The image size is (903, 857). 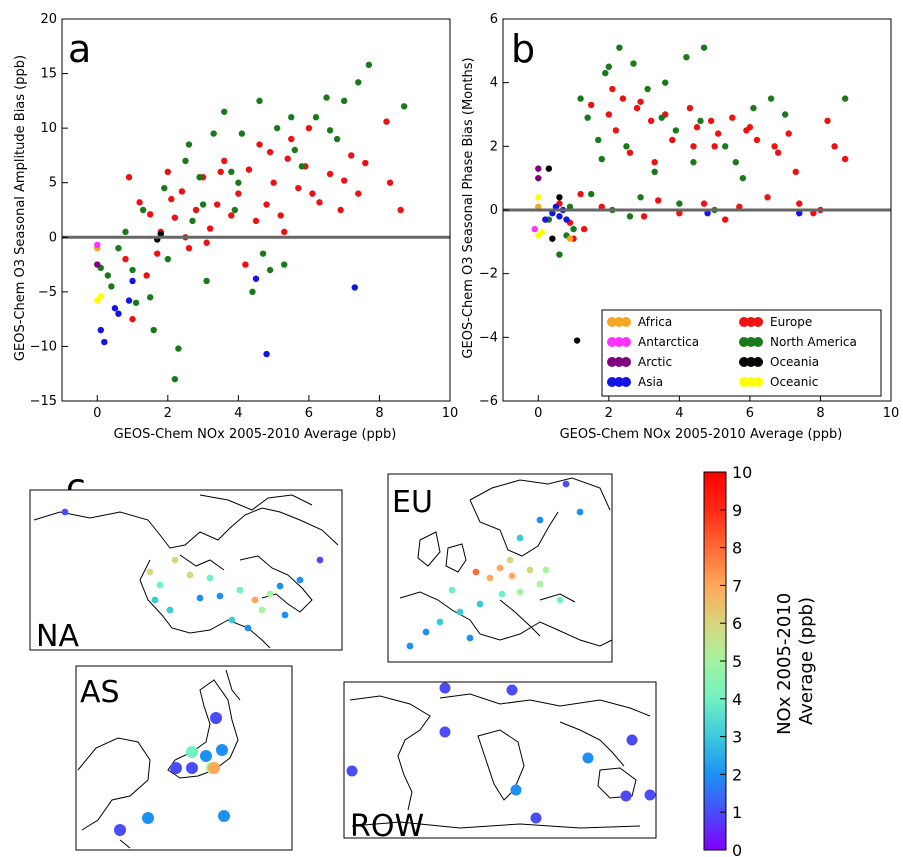 I want to click on colorbar-label: NOx 2005-2010 Average (ppb), so click(x=795, y=661).